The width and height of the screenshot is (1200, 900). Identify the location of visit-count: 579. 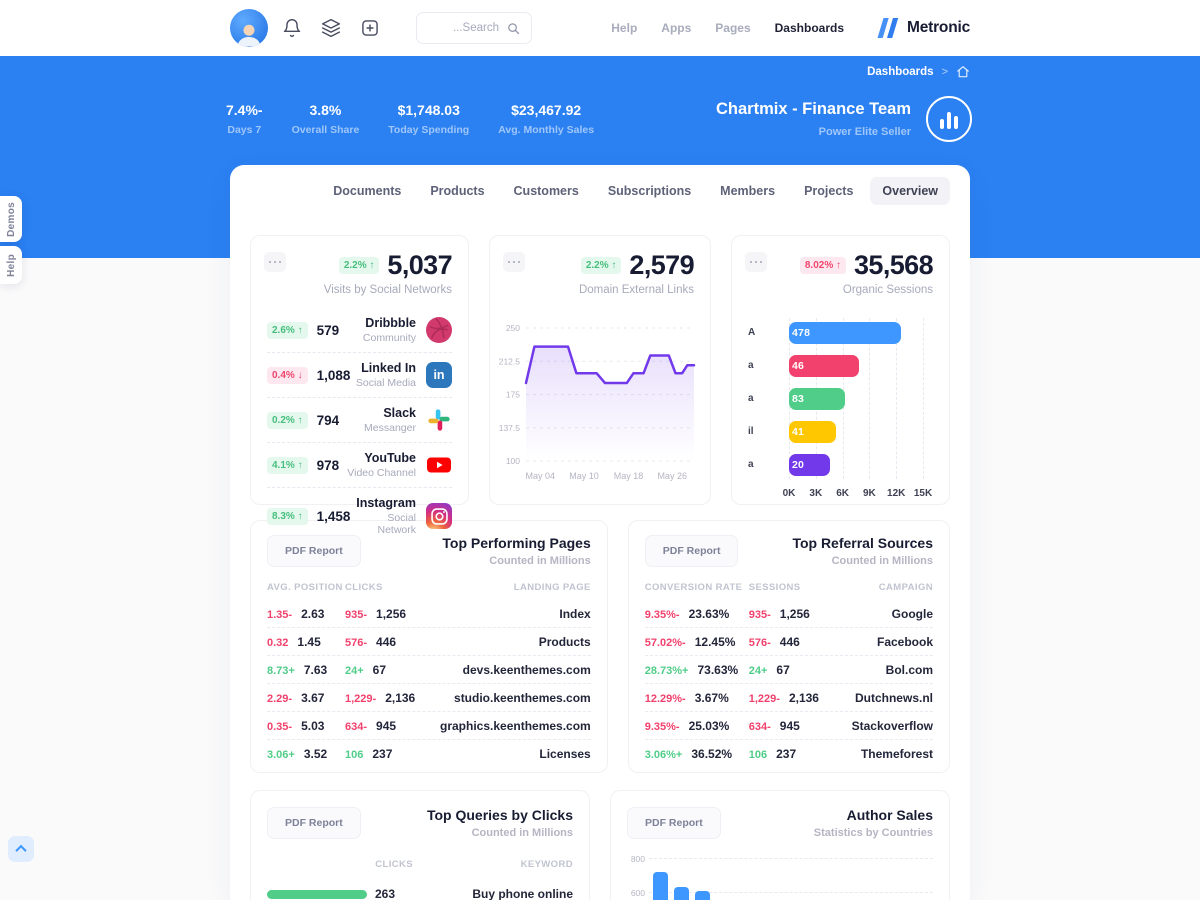
(328, 330).